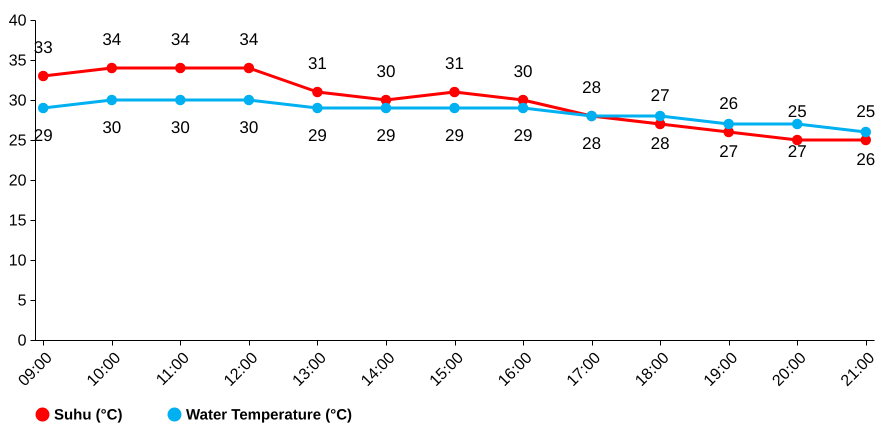 The width and height of the screenshot is (889, 434). Describe the element at coordinates (22, 341) in the screenshot. I see `y-tick-label: 0` at that location.